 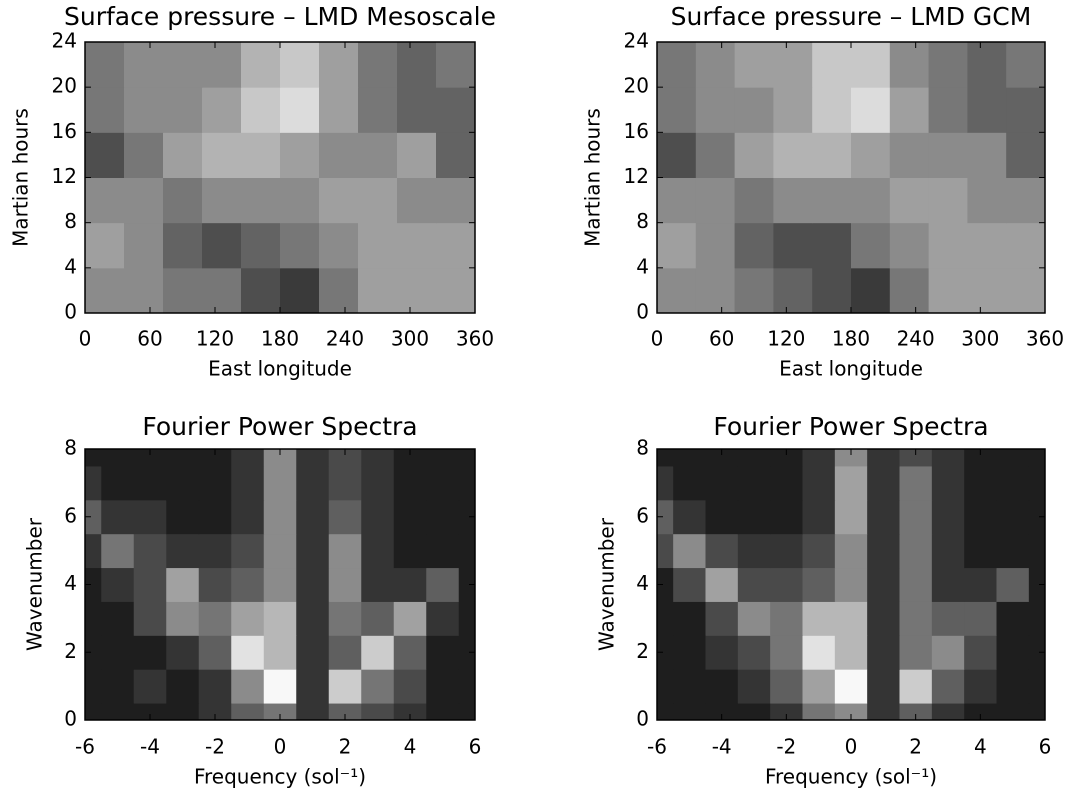 I want to click on x-tick-label: 4, so click(x=410, y=747).